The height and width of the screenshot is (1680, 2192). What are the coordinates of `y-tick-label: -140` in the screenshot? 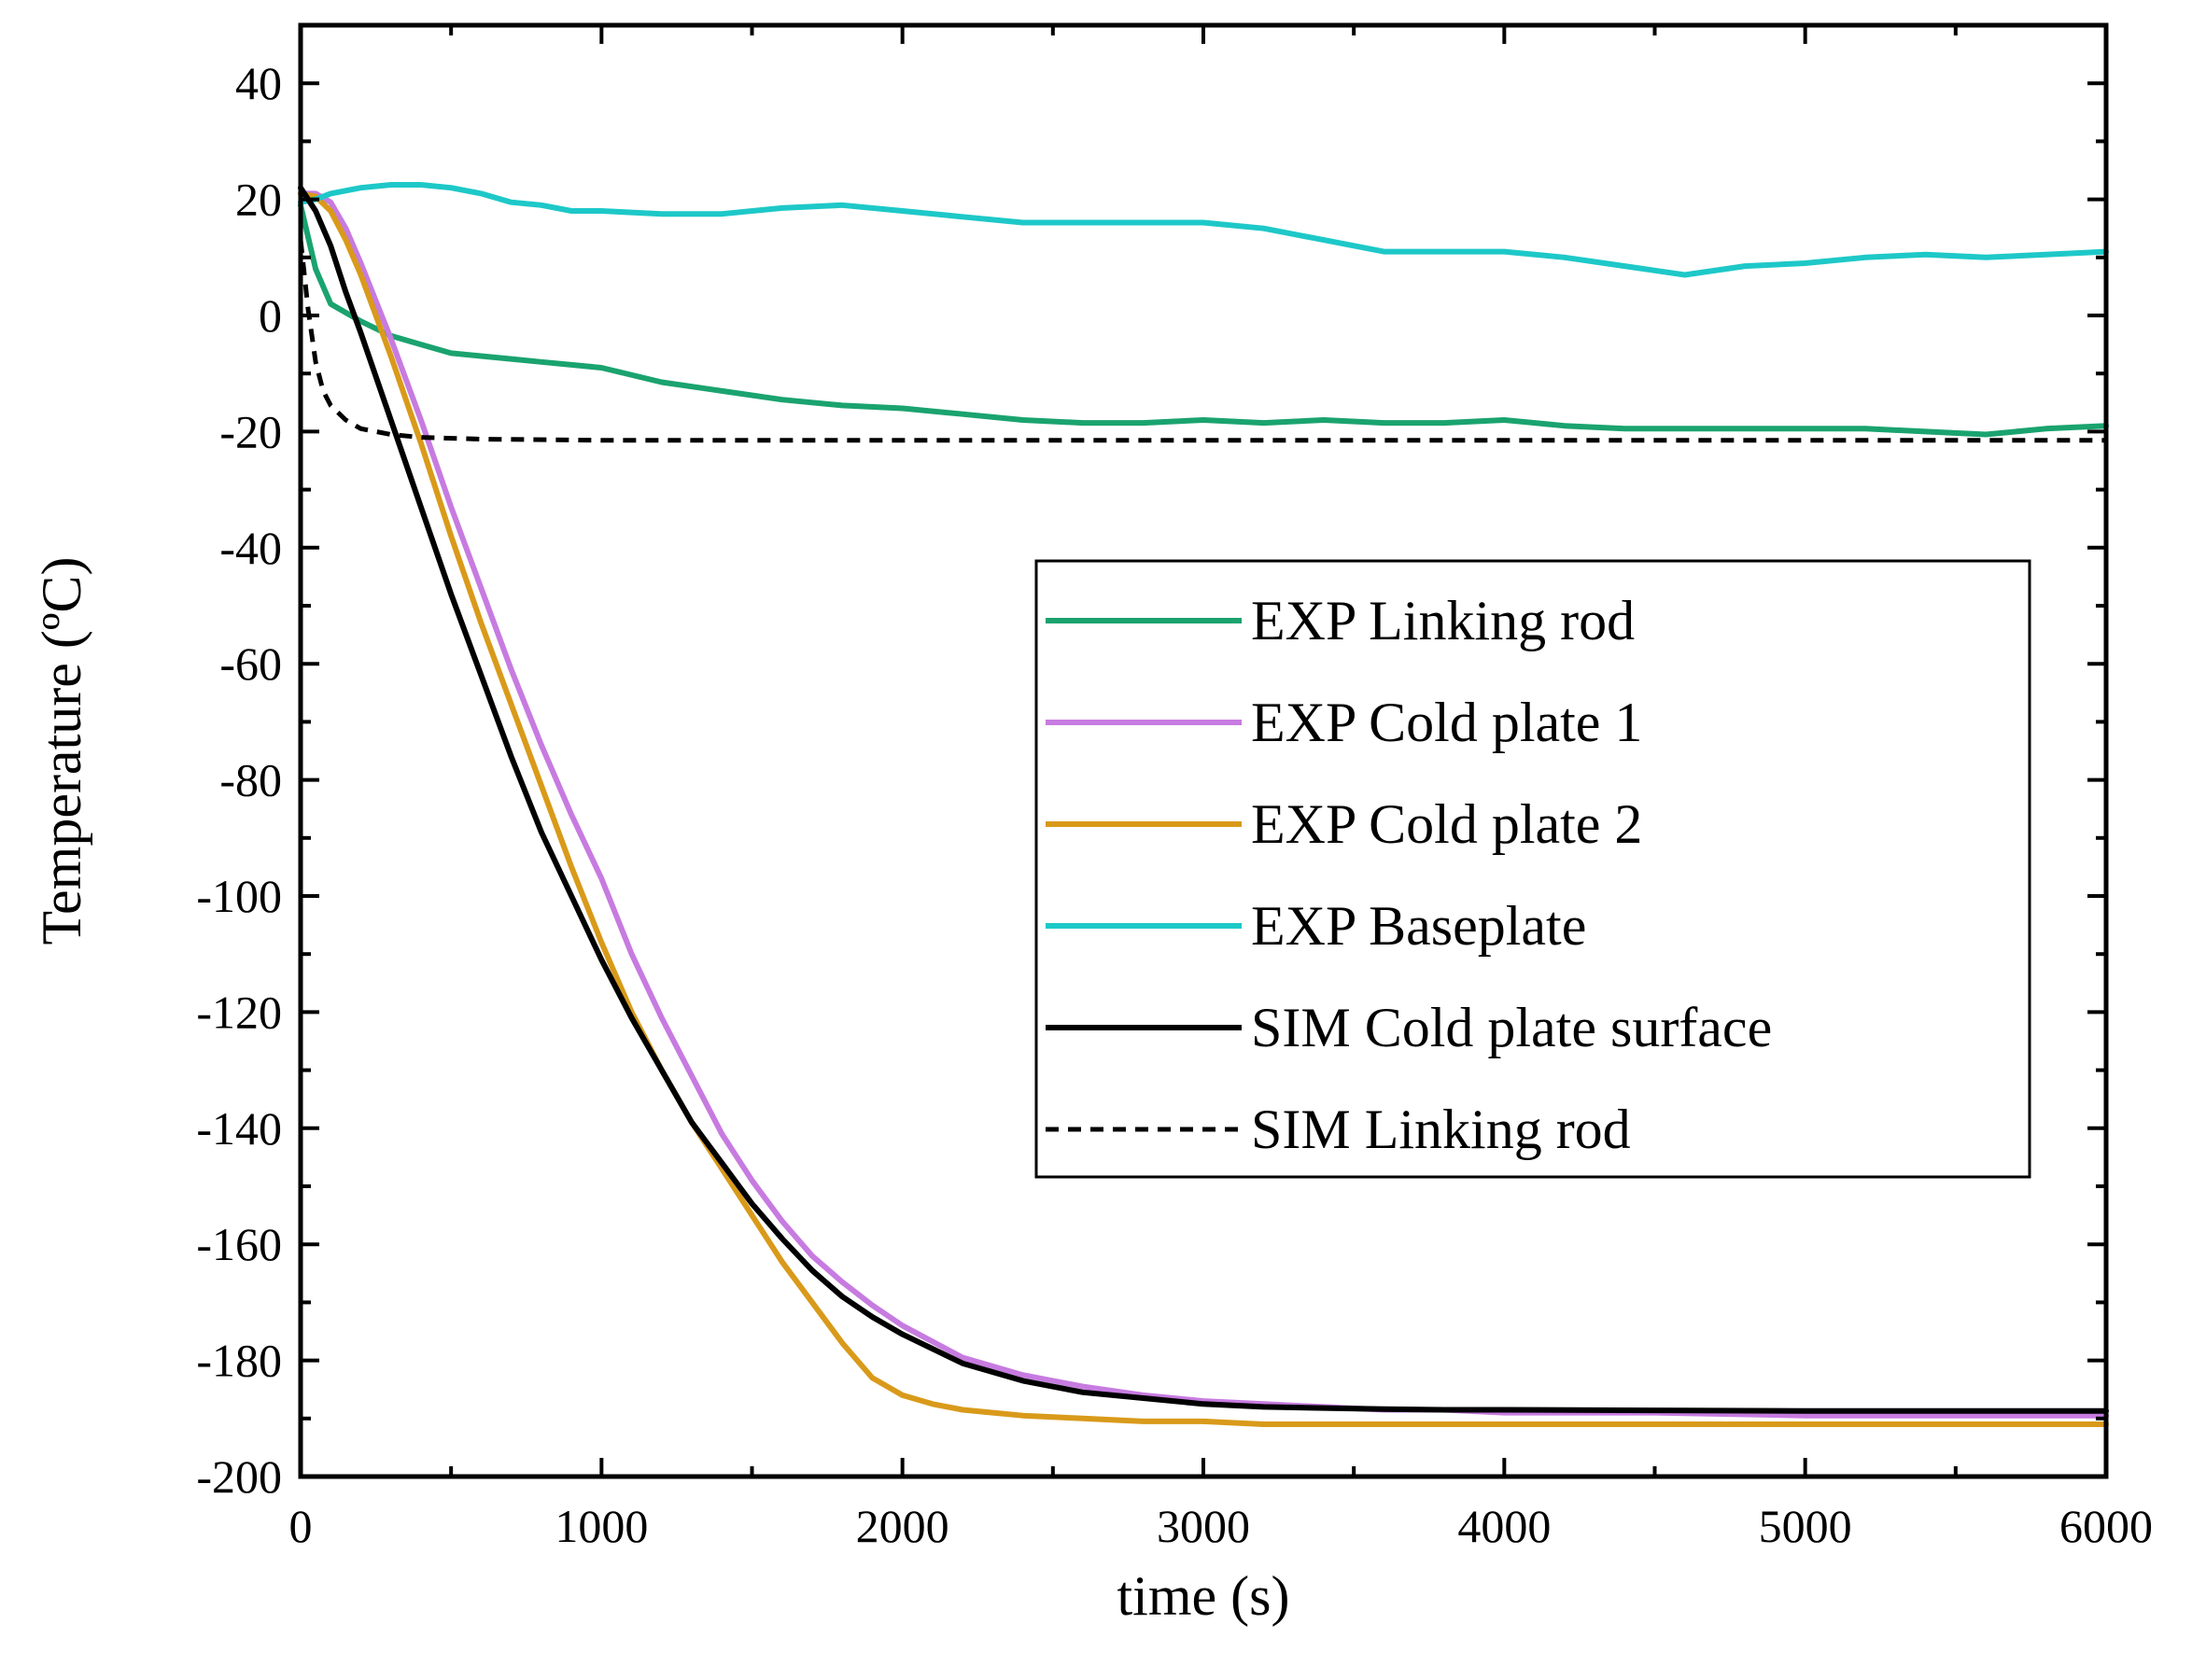 It's located at (239, 1128).